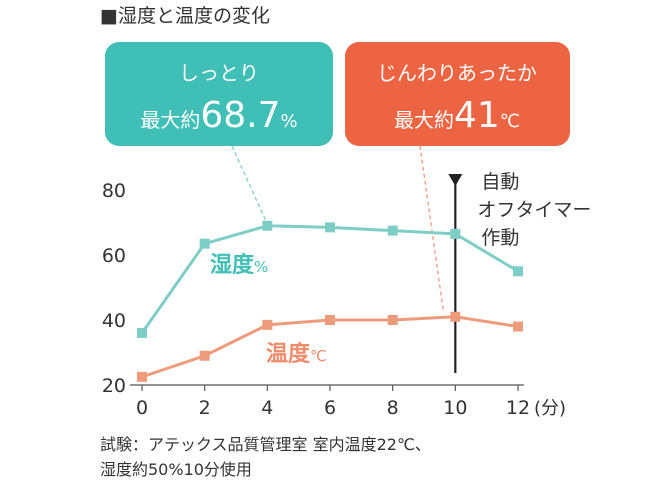  I want to click on temperature-callout-line1: じんわりあったか, so click(457, 73).